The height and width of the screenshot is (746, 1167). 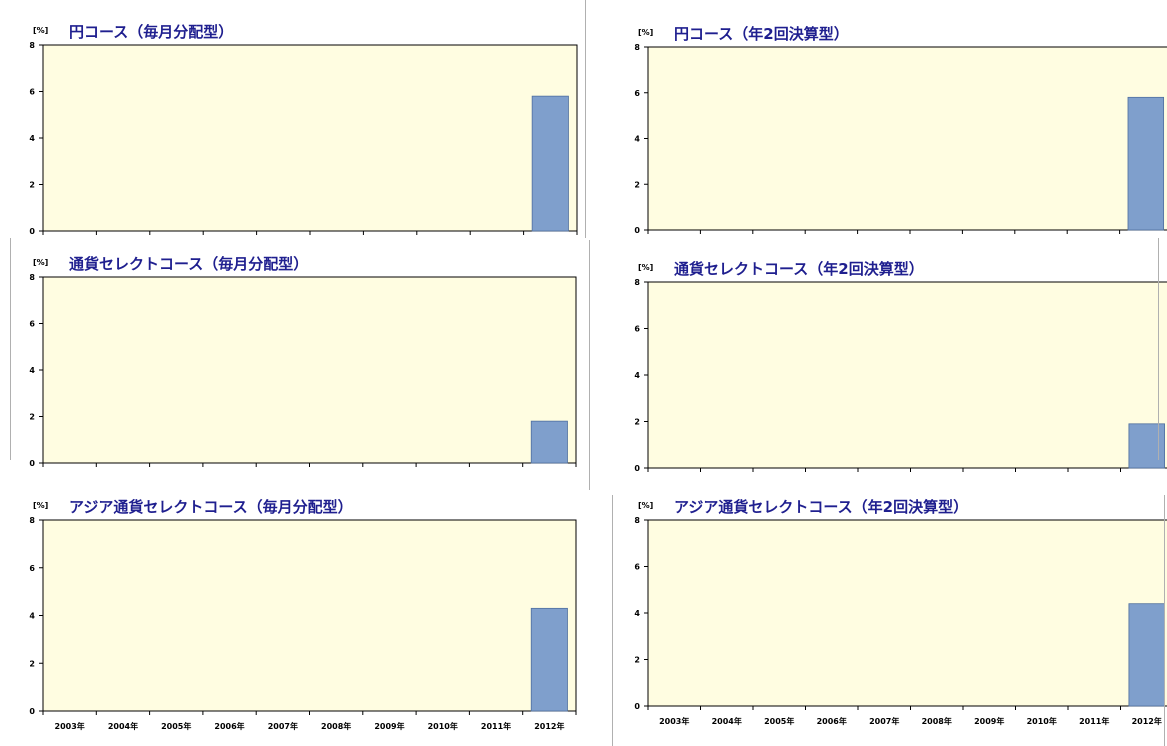 I want to click on chart-svg: 円コース（毎月分配型） [%] 0 2 4 6 8, so click(x=303, y=129).